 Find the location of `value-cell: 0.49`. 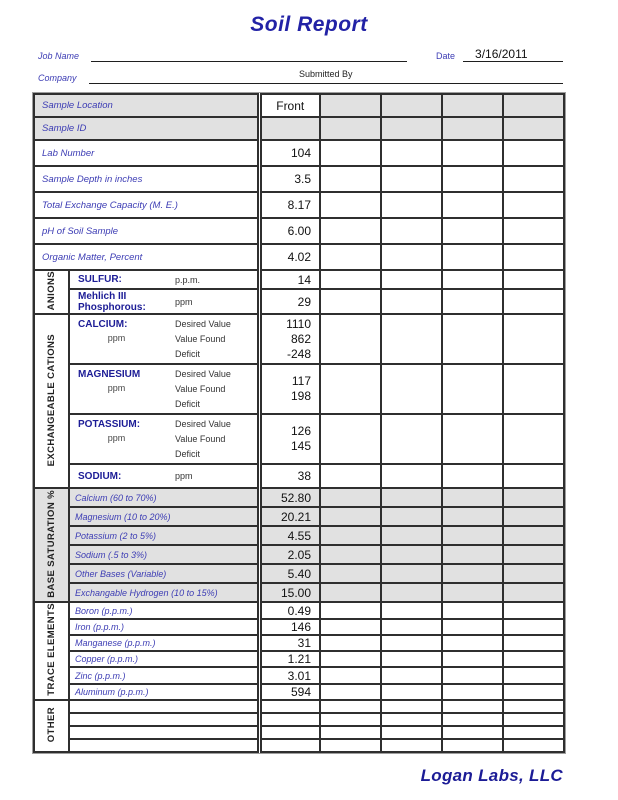

value-cell: 0.49 is located at coordinates (288, 610).